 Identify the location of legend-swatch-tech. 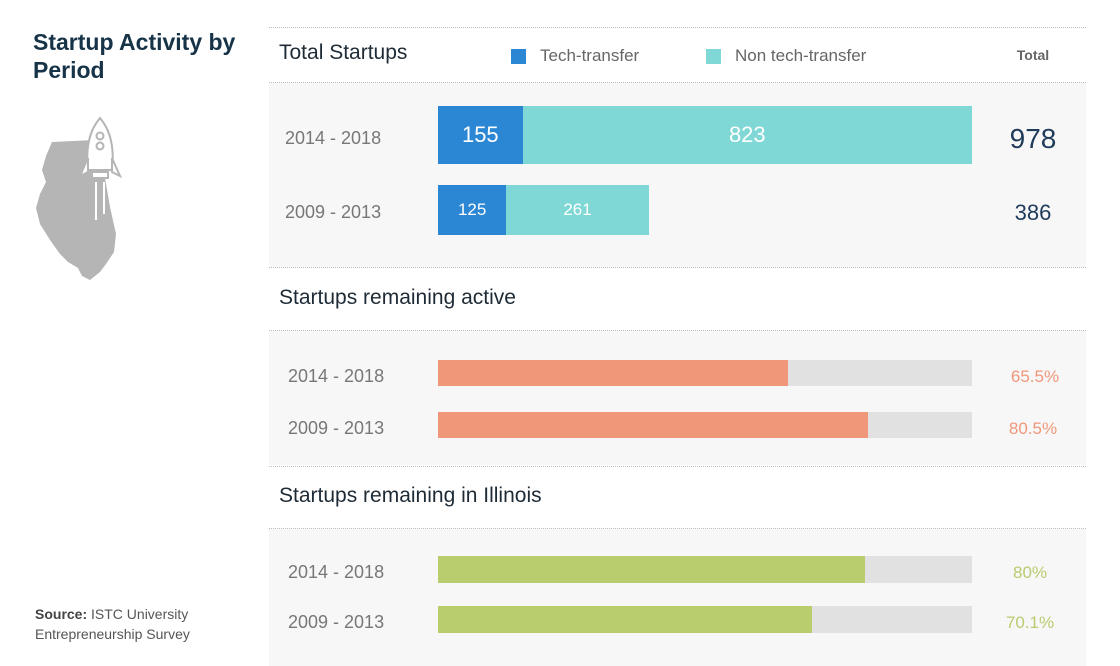
(518, 56).